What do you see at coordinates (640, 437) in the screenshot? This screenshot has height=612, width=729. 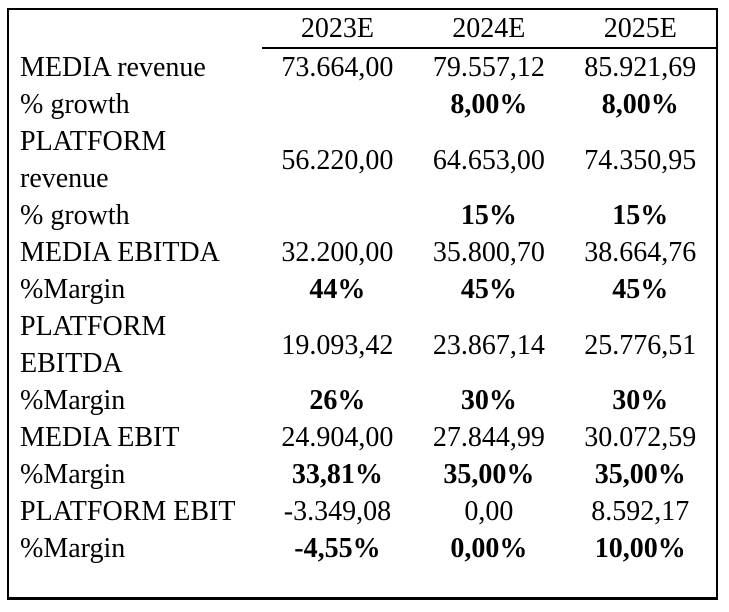 I see `cell-value: 30.072,59` at bounding box center [640, 437].